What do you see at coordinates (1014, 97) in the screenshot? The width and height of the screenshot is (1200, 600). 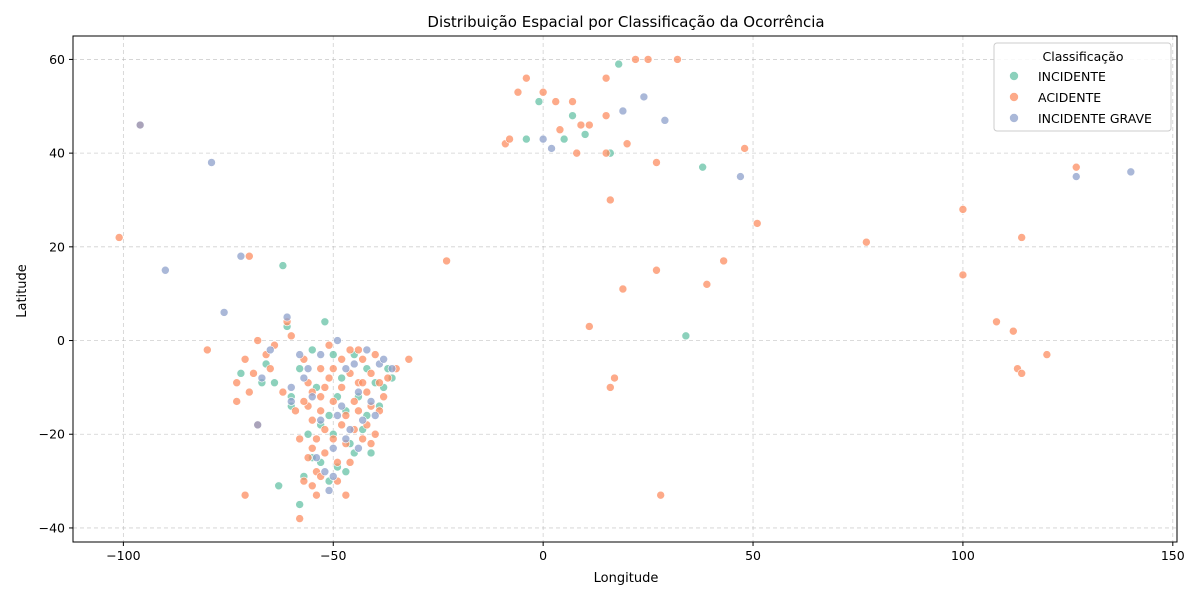 I see `legend-marker-acidente` at bounding box center [1014, 97].